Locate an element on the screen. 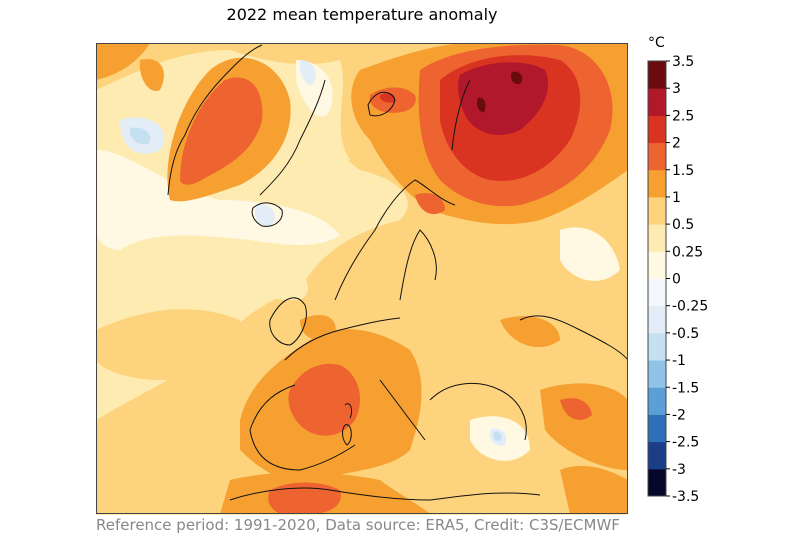  coastline-corsica-sardinia is located at coordinates (347, 424).